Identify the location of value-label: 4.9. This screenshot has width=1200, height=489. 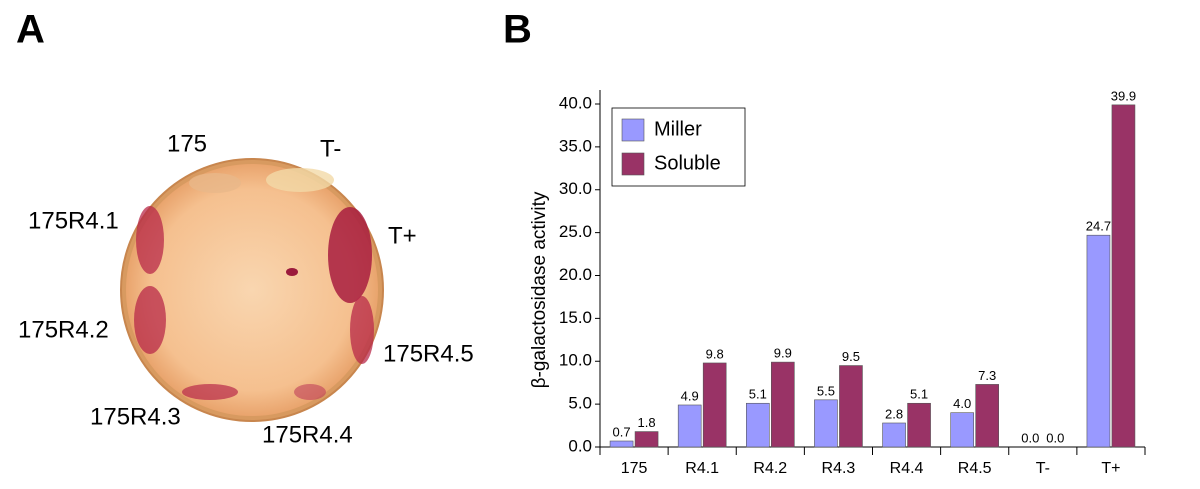
(690, 395).